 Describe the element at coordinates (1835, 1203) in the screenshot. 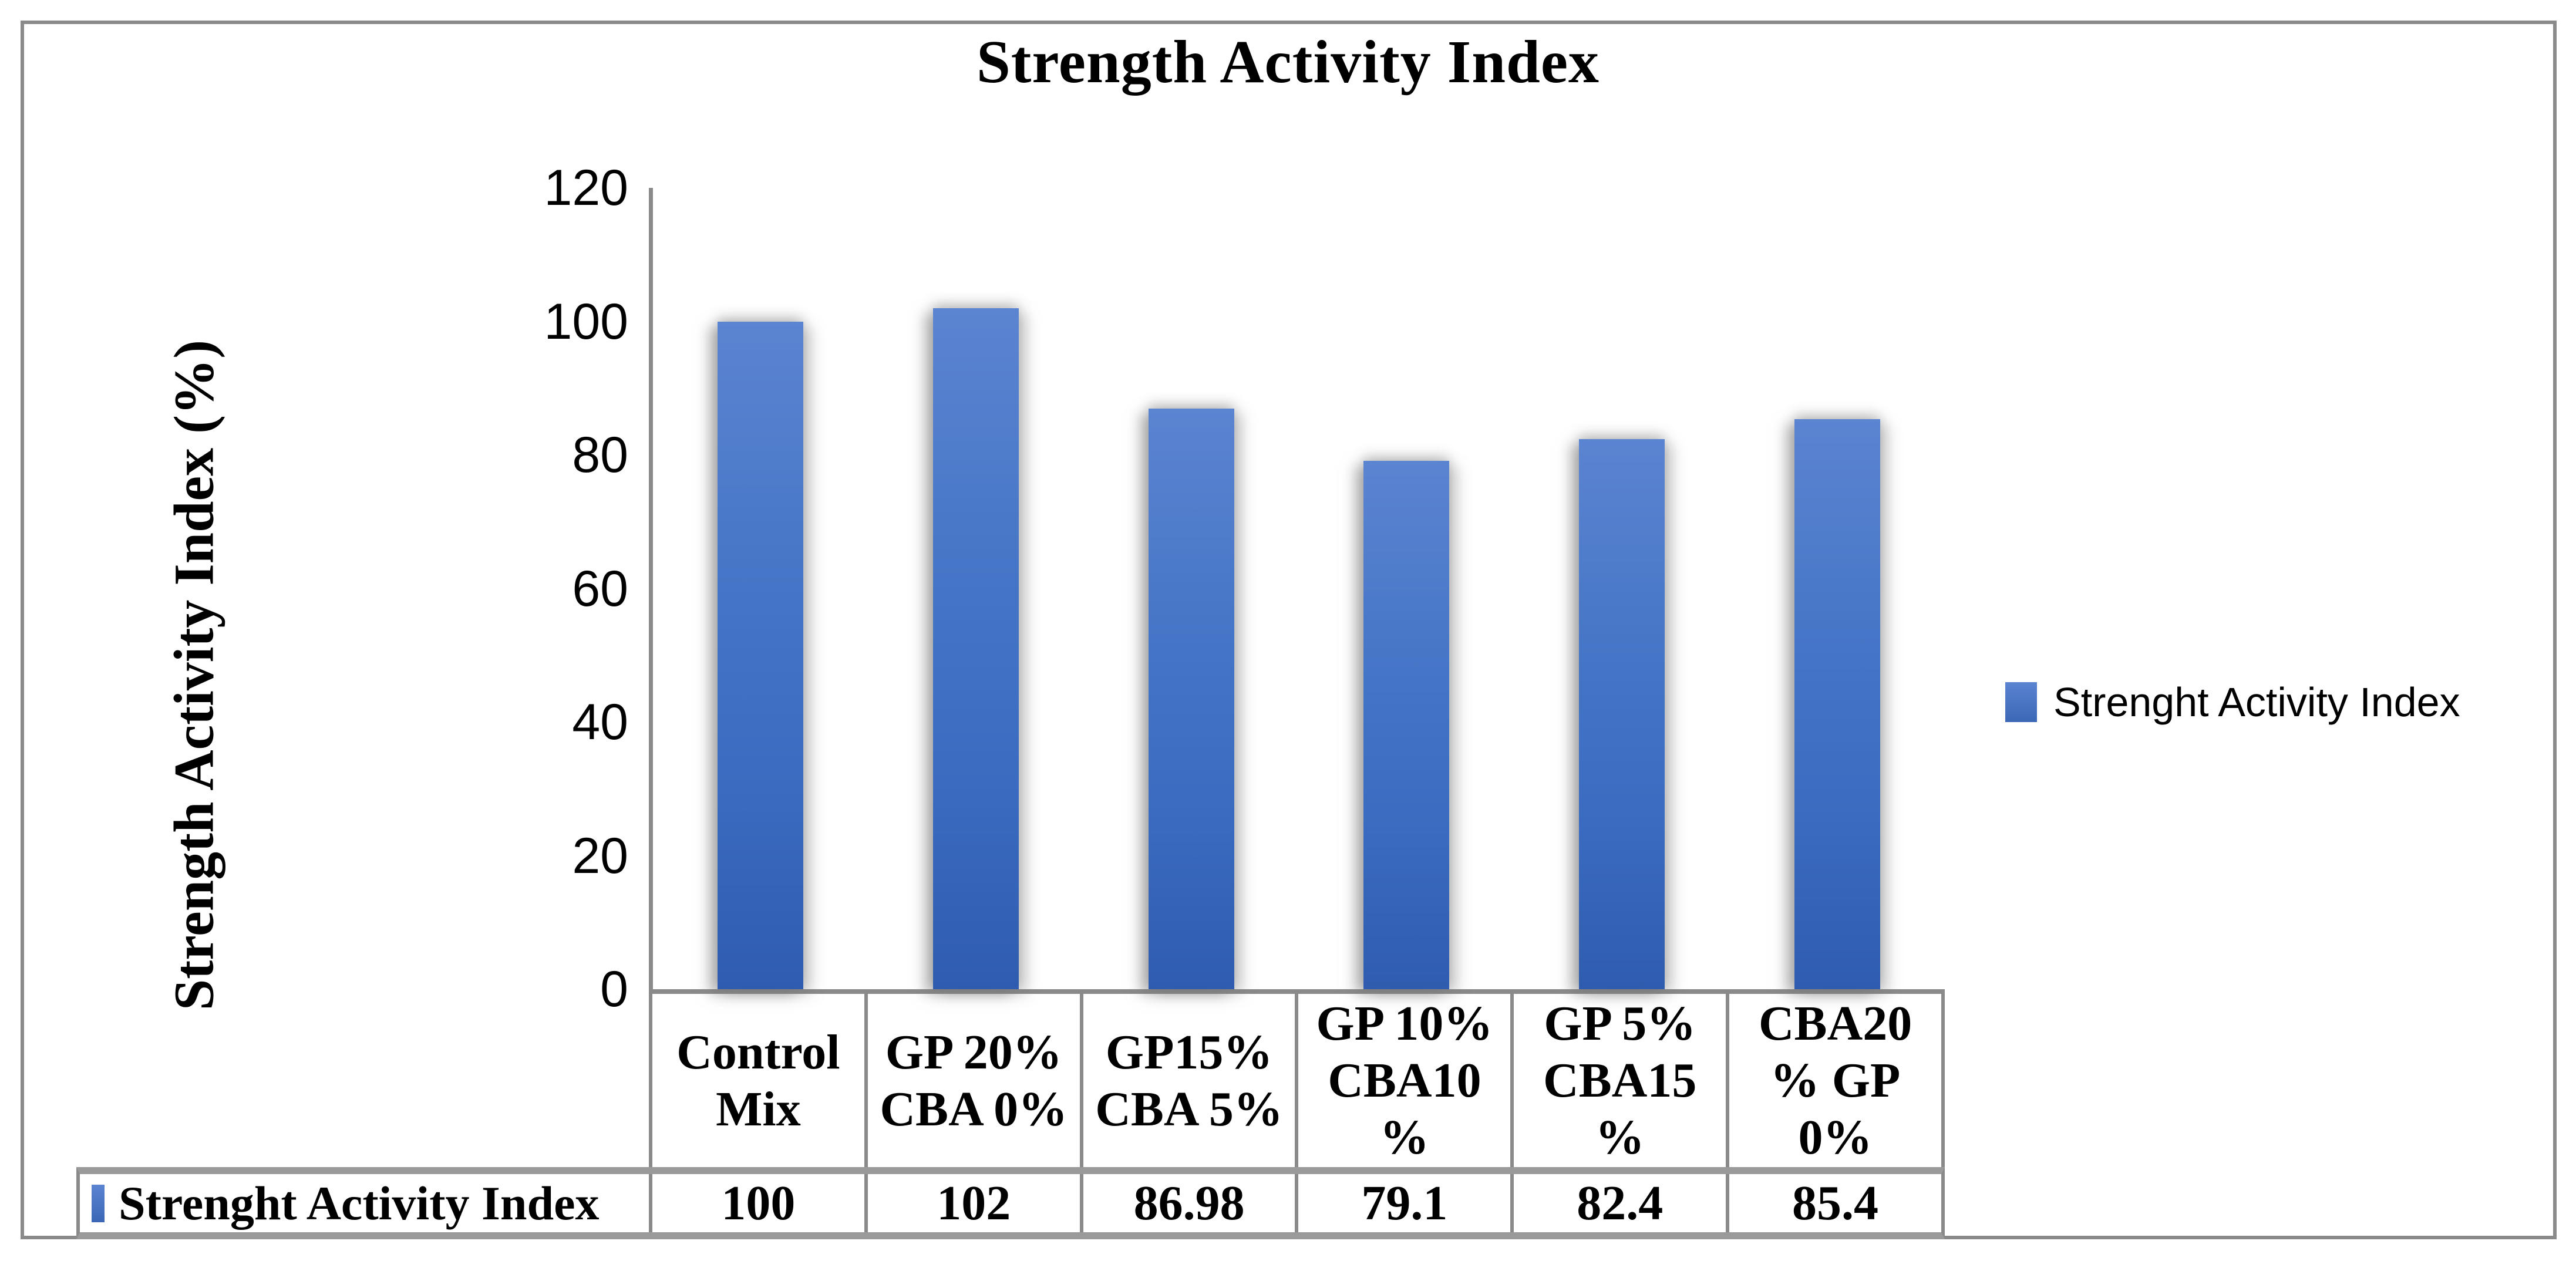

I see `value-cell-6: 85.4` at that location.